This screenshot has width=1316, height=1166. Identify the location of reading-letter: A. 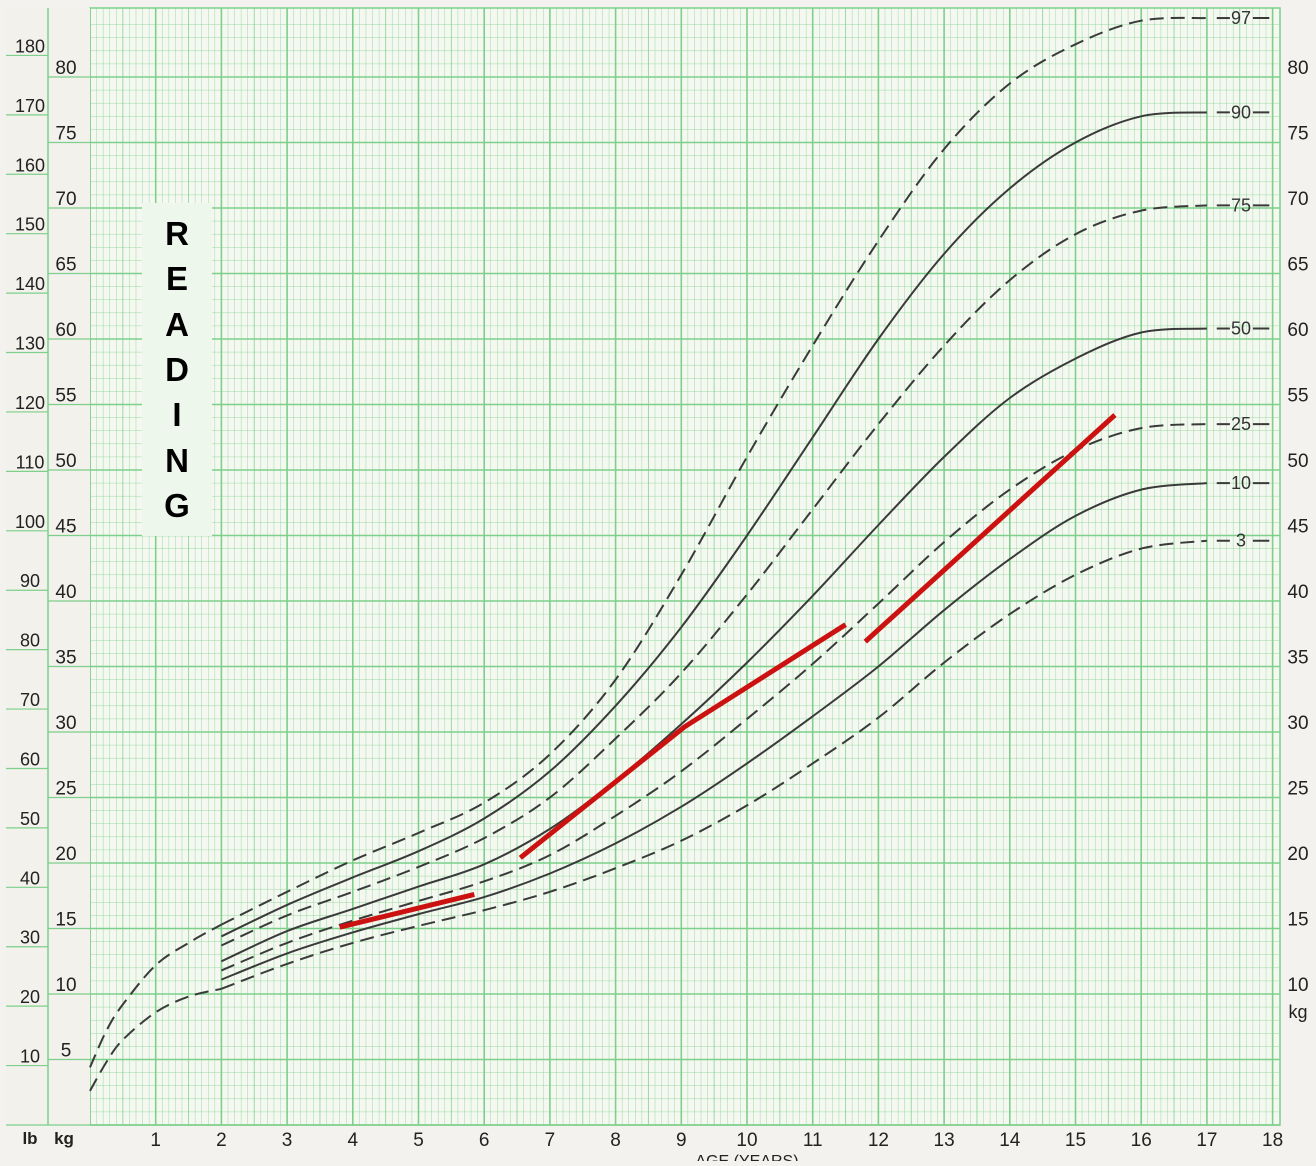
(177, 324).